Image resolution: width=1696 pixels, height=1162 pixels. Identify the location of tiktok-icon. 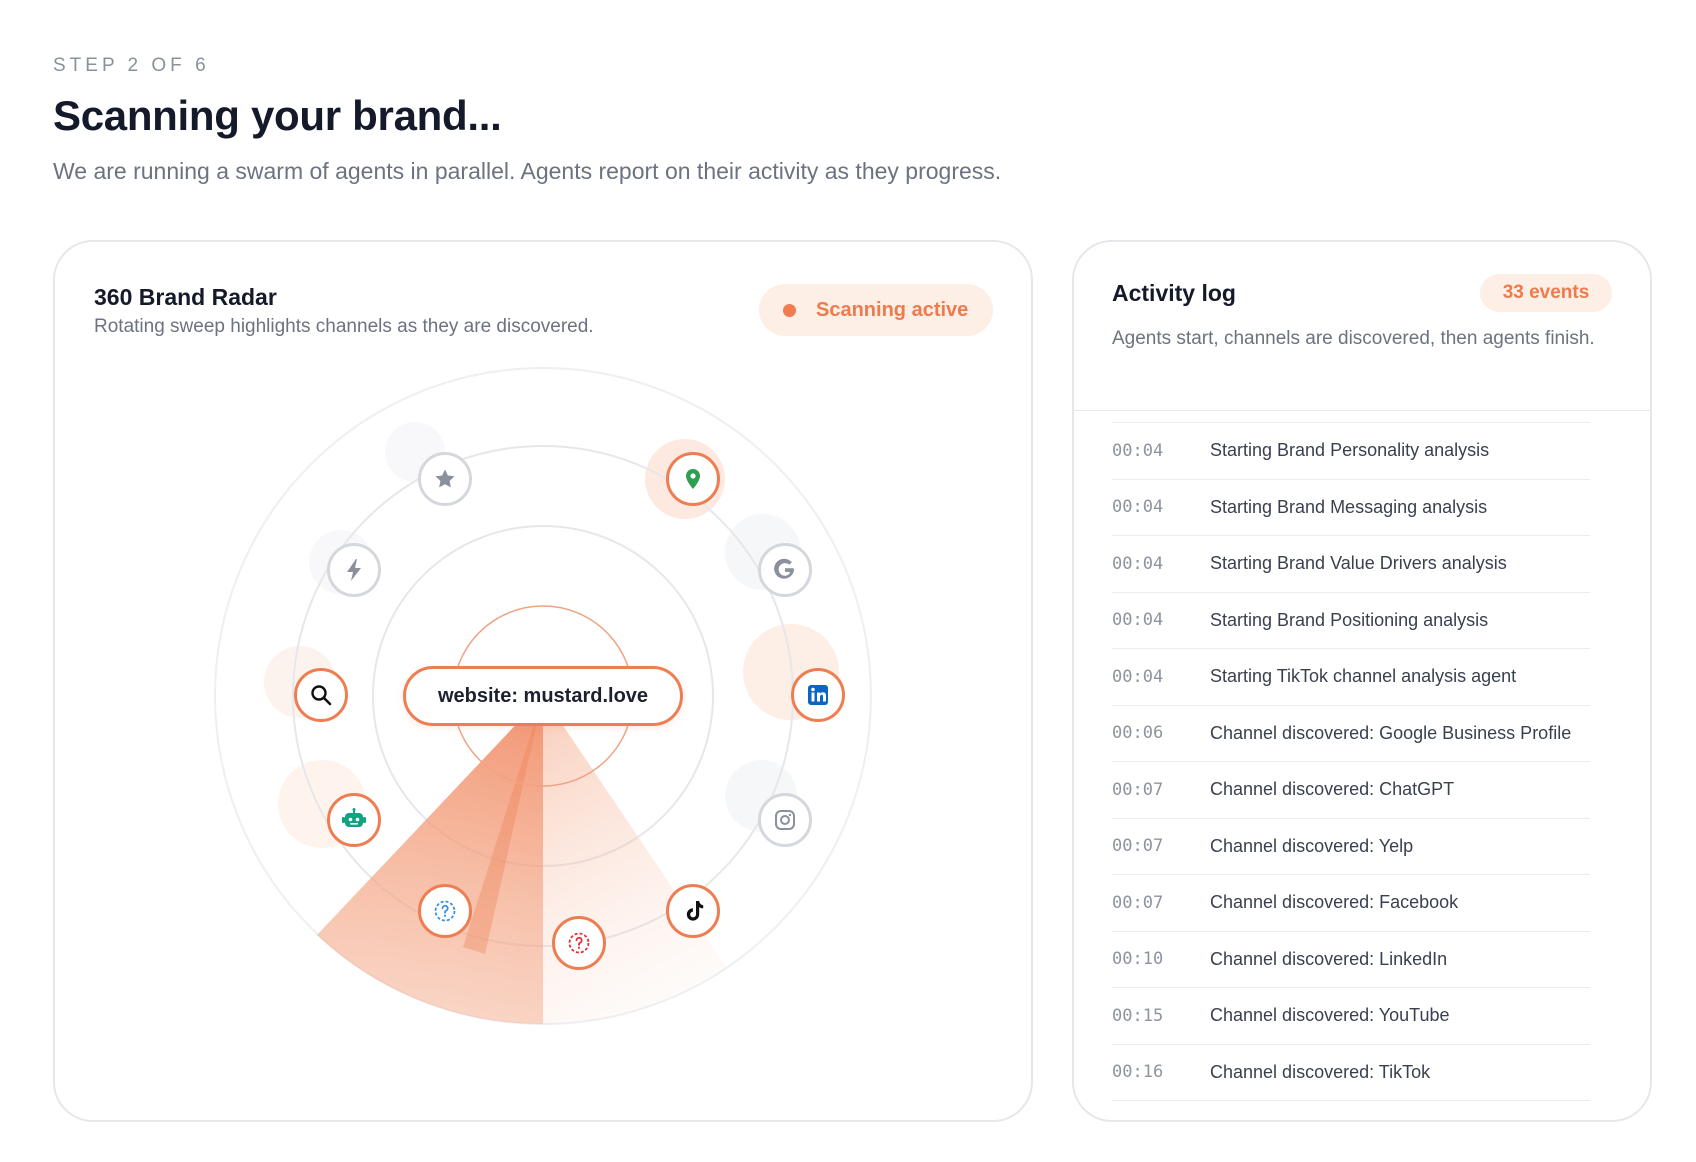
(695, 911).